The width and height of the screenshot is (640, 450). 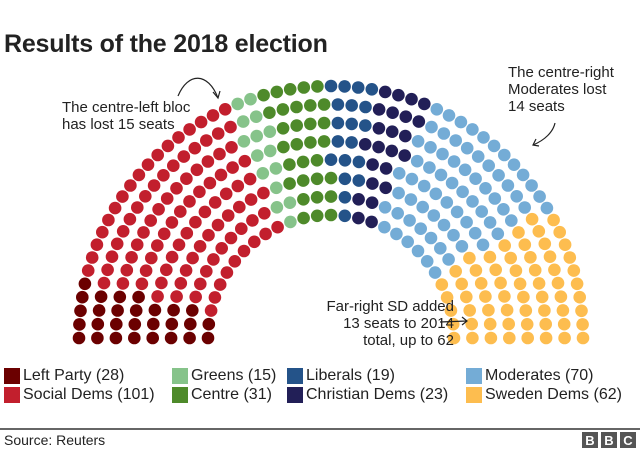 What do you see at coordinates (536, 142) in the screenshot?
I see `annotation-arrowhead-right` at bounding box center [536, 142].